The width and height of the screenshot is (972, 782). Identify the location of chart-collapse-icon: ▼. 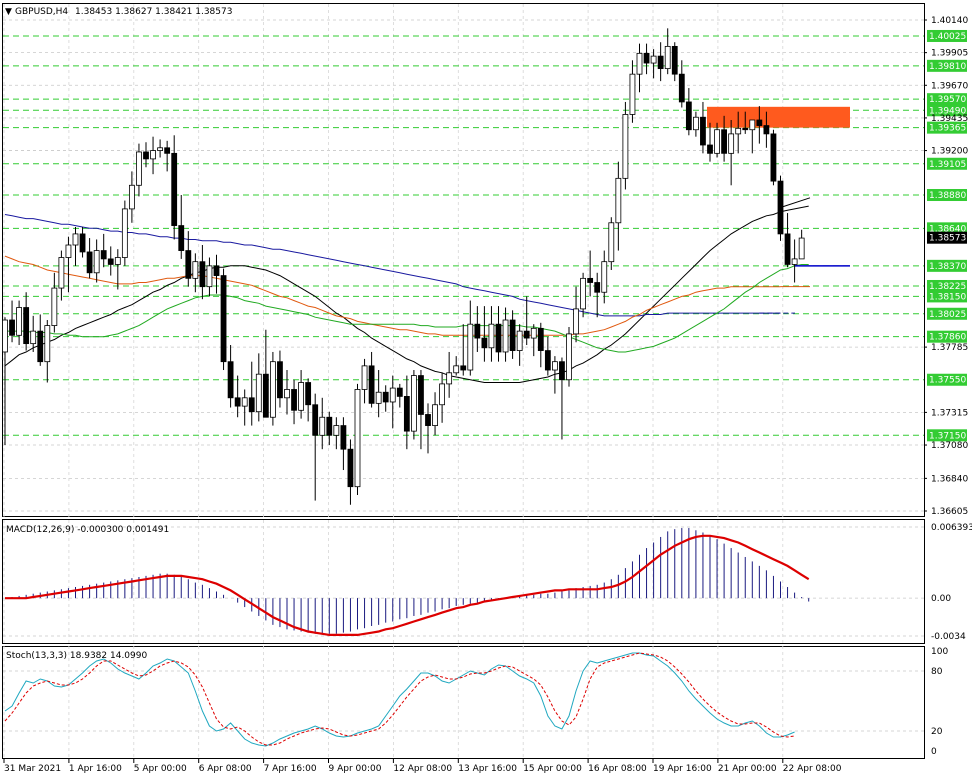
(8, 12).